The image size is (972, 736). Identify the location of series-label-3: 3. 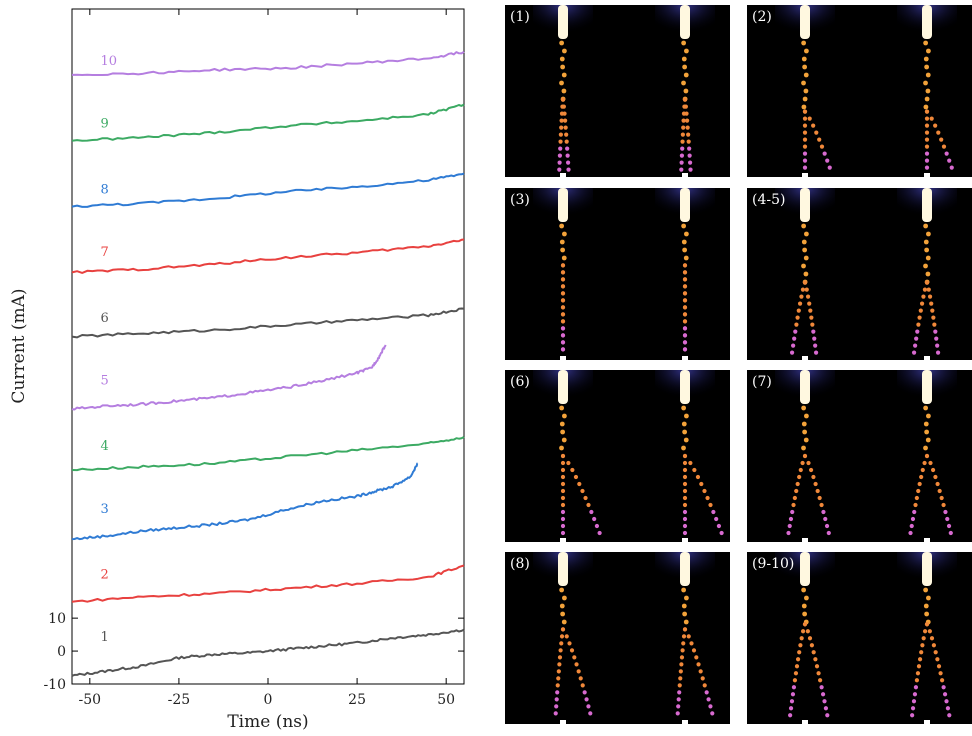
(105, 509).